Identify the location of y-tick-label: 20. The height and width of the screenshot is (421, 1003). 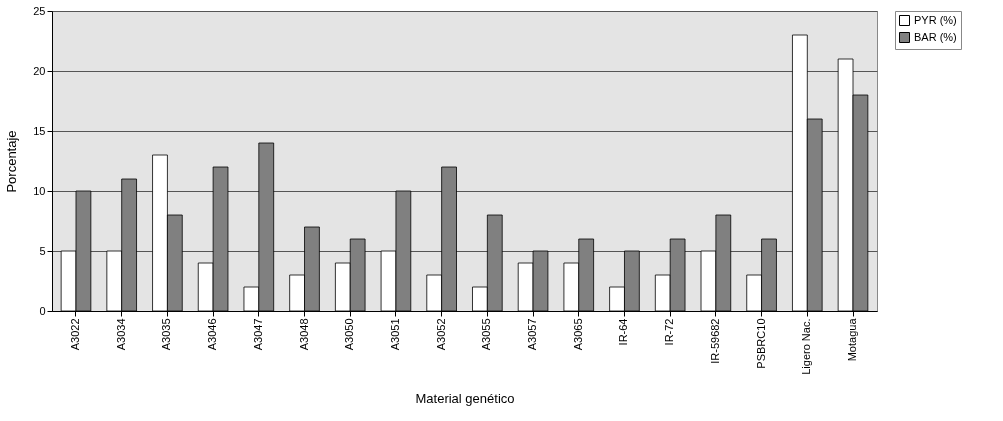
(39, 70).